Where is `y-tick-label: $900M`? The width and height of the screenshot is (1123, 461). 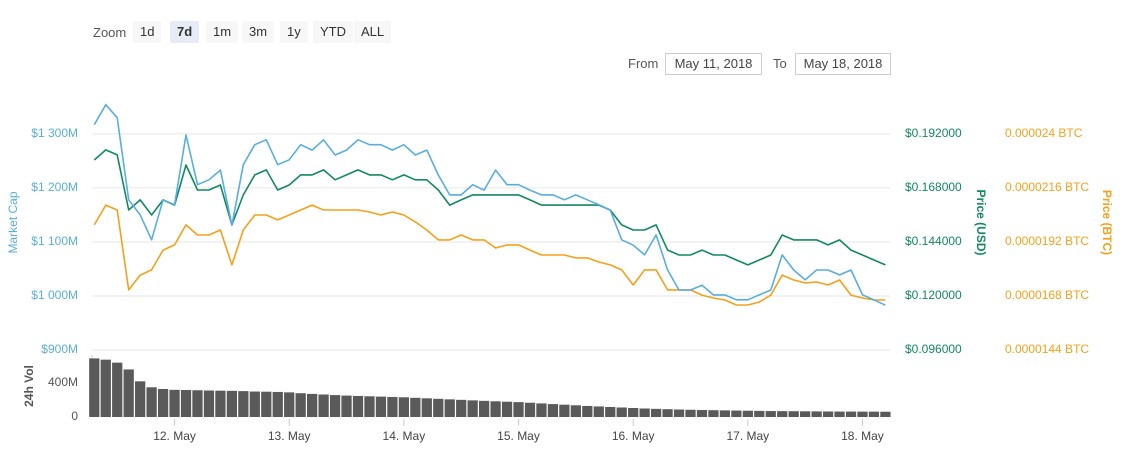
y-tick-label: $900M is located at coordinates (59, 349).